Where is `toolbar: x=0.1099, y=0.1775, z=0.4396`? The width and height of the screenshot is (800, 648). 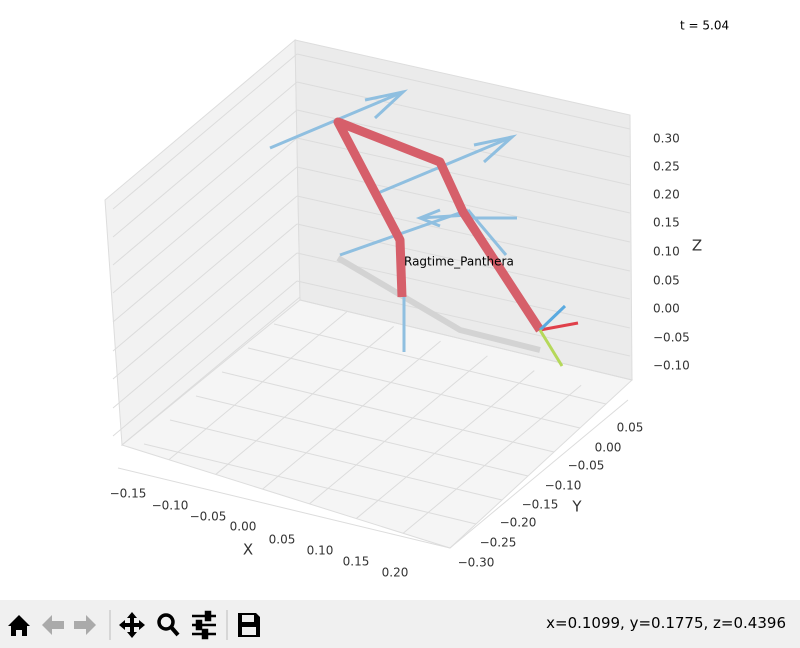
toolbar: x=0.1099, y=0.1775, z=0.4396 is located at coordinates (400, 624).